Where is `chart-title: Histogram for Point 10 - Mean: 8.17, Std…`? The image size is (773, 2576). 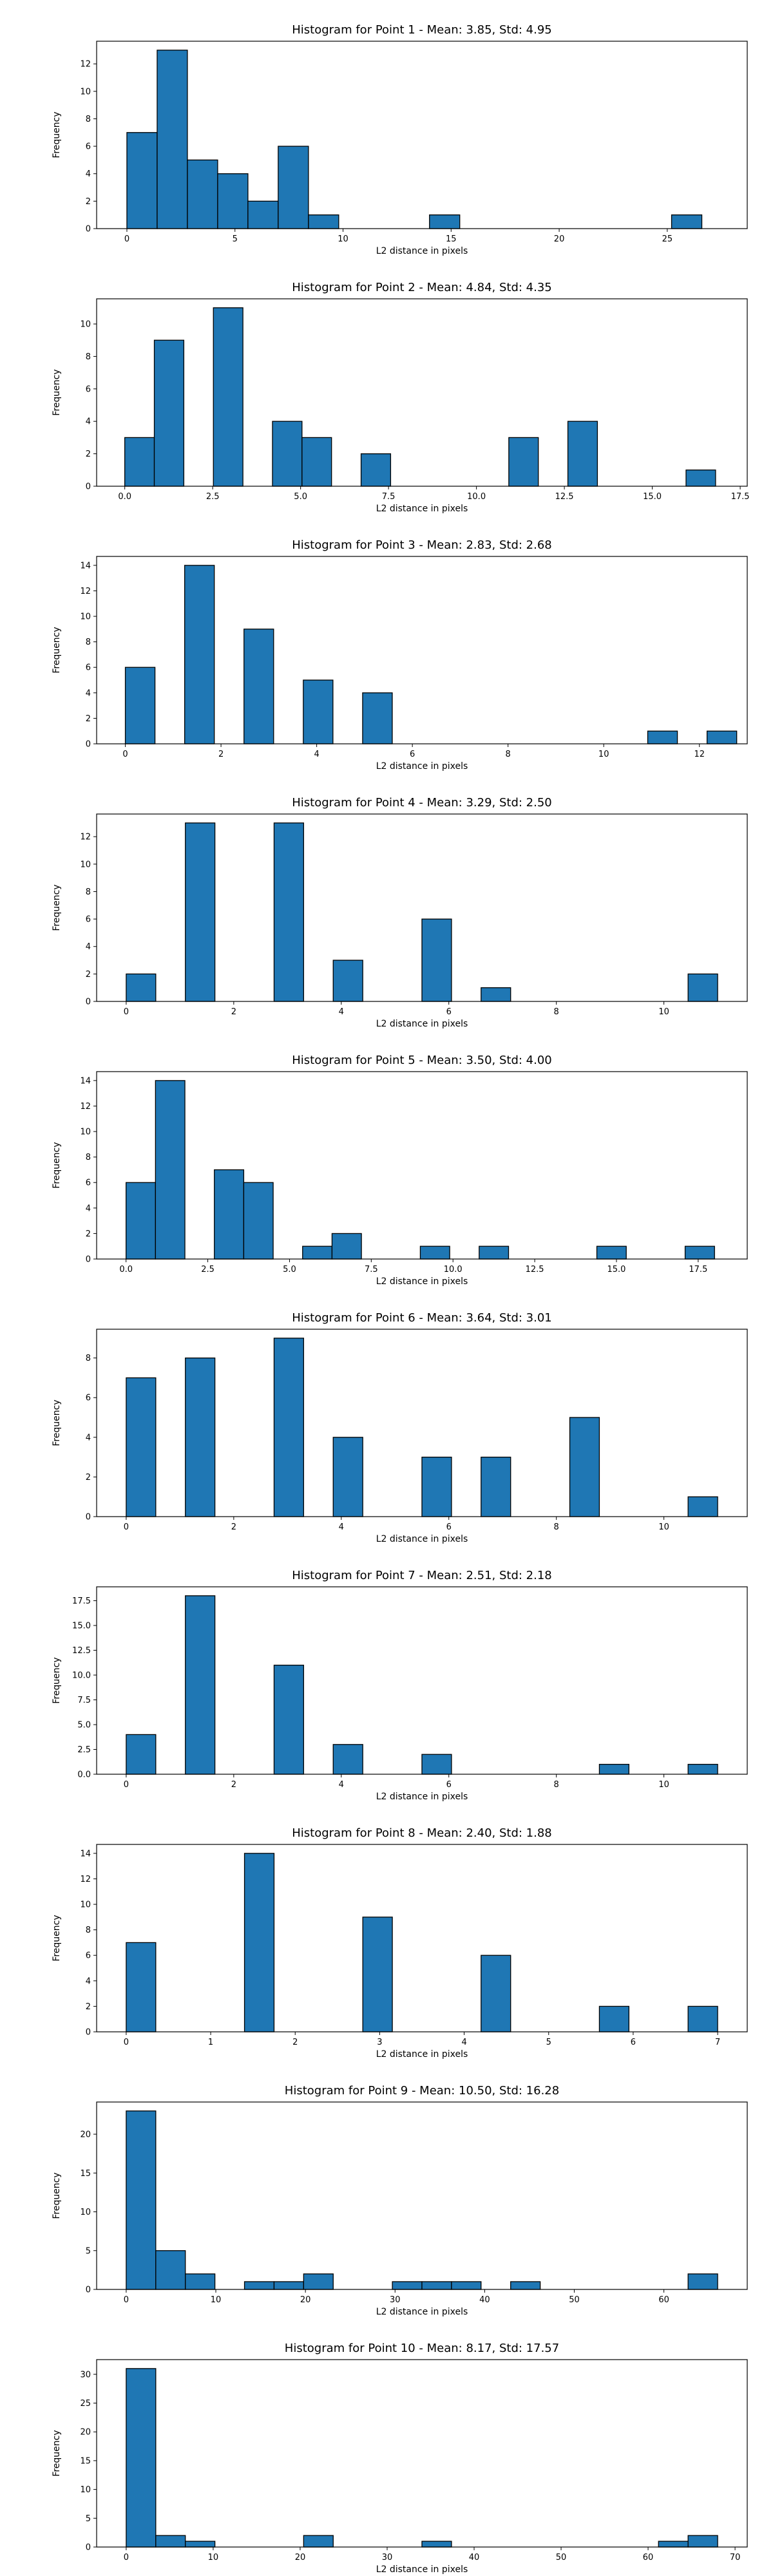
chart-title: Histogram for Point 10 - Mean: 8.17, Std… is located at coordinates (422, 2348).